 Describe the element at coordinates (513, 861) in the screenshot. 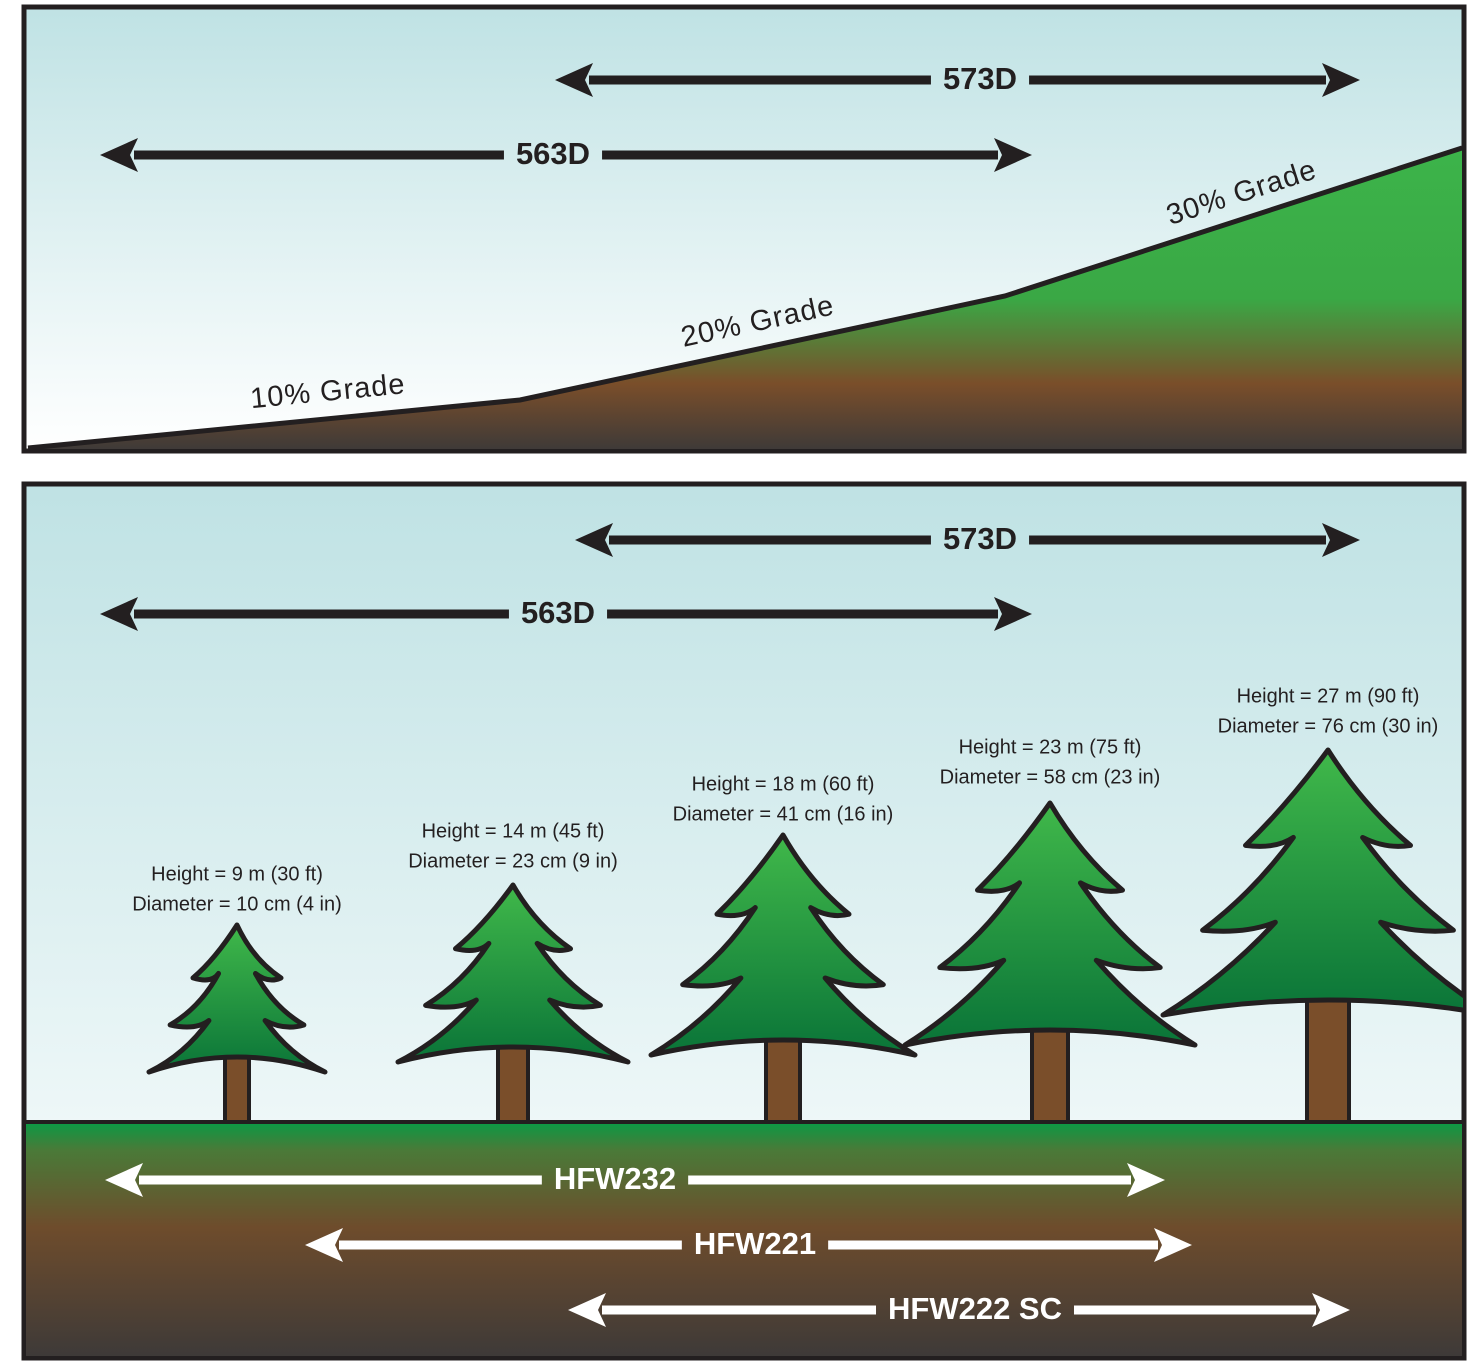

I see `tree-diameter: Diameter = 23 cm (9 in)` at that location.